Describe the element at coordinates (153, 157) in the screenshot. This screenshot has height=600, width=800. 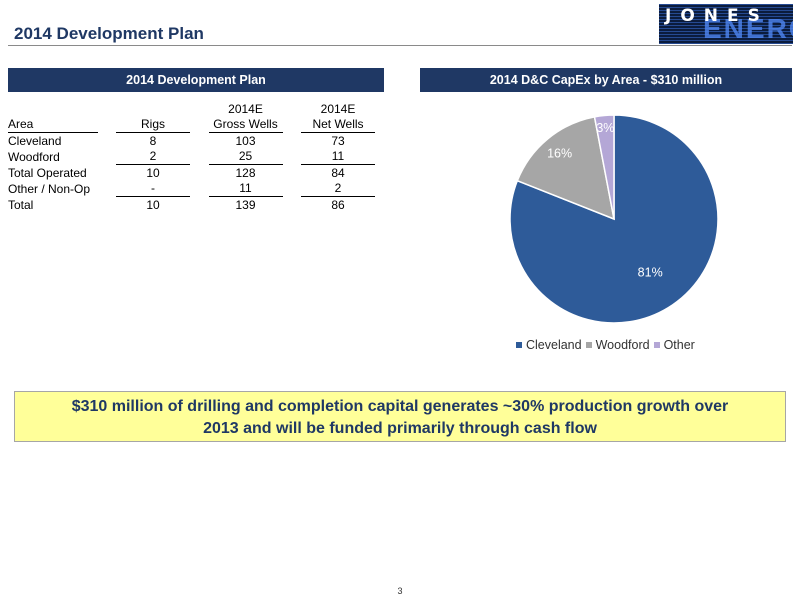
I see `row-rigs: 2` at that location.